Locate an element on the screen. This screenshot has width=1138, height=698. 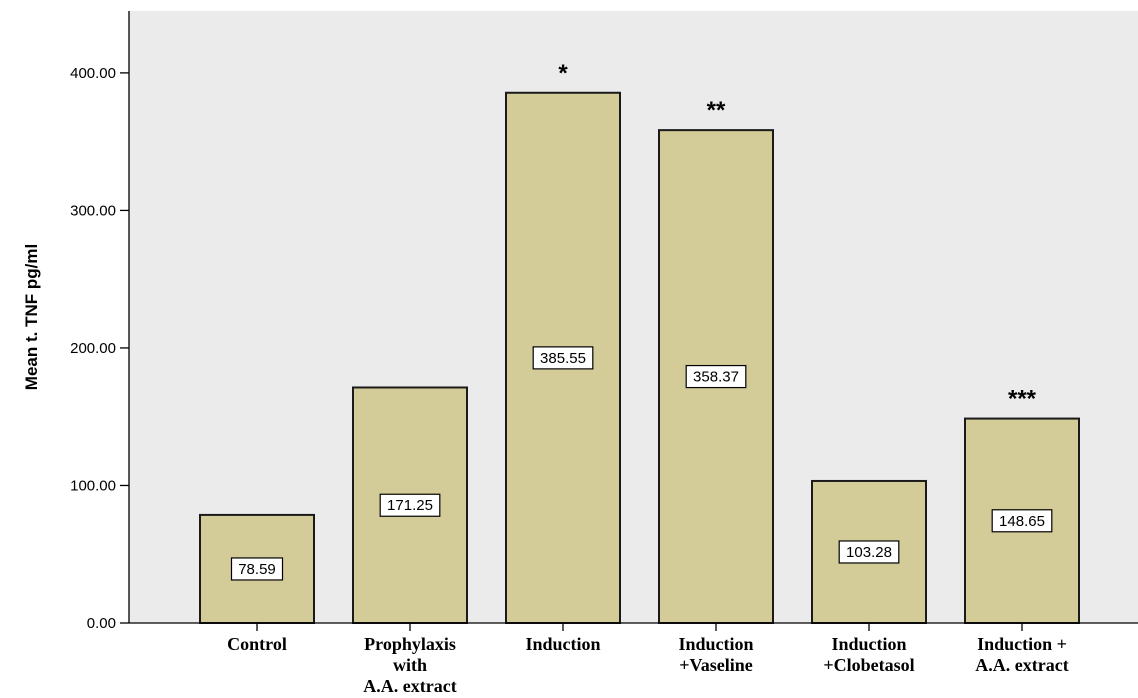
significance-marker-3: * is located at coordinates (563, 73).